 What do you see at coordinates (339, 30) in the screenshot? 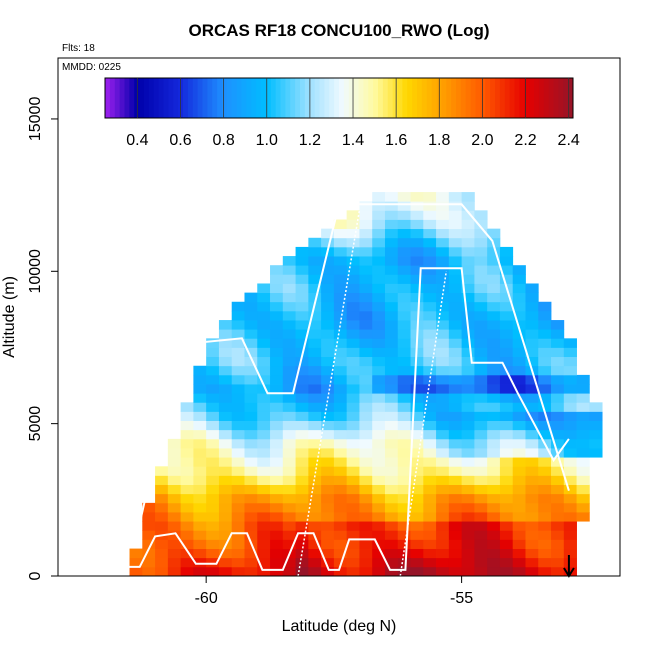
I see `chart-title: ORCAS RF18 CONCU100_RWO (Log)` at bounding box center [339, 30].